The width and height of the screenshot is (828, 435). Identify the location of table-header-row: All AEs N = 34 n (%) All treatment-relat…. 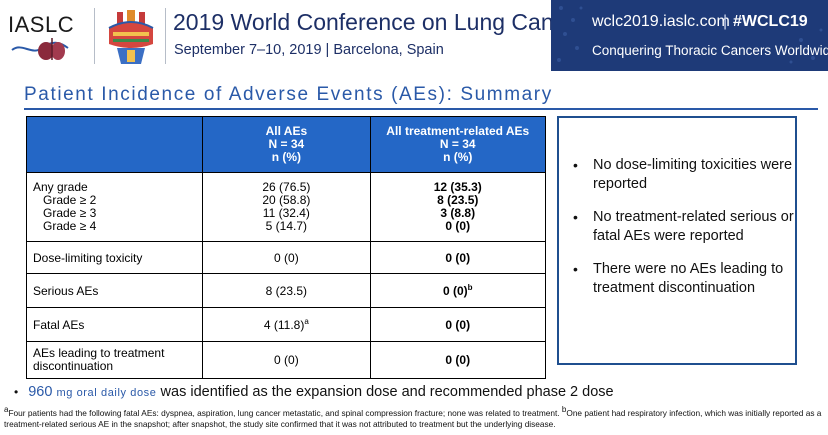
(285, 144).